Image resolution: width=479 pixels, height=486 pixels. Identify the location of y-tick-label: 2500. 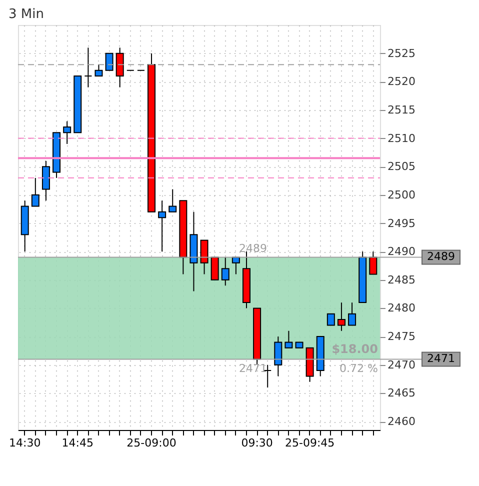
(402, 195).